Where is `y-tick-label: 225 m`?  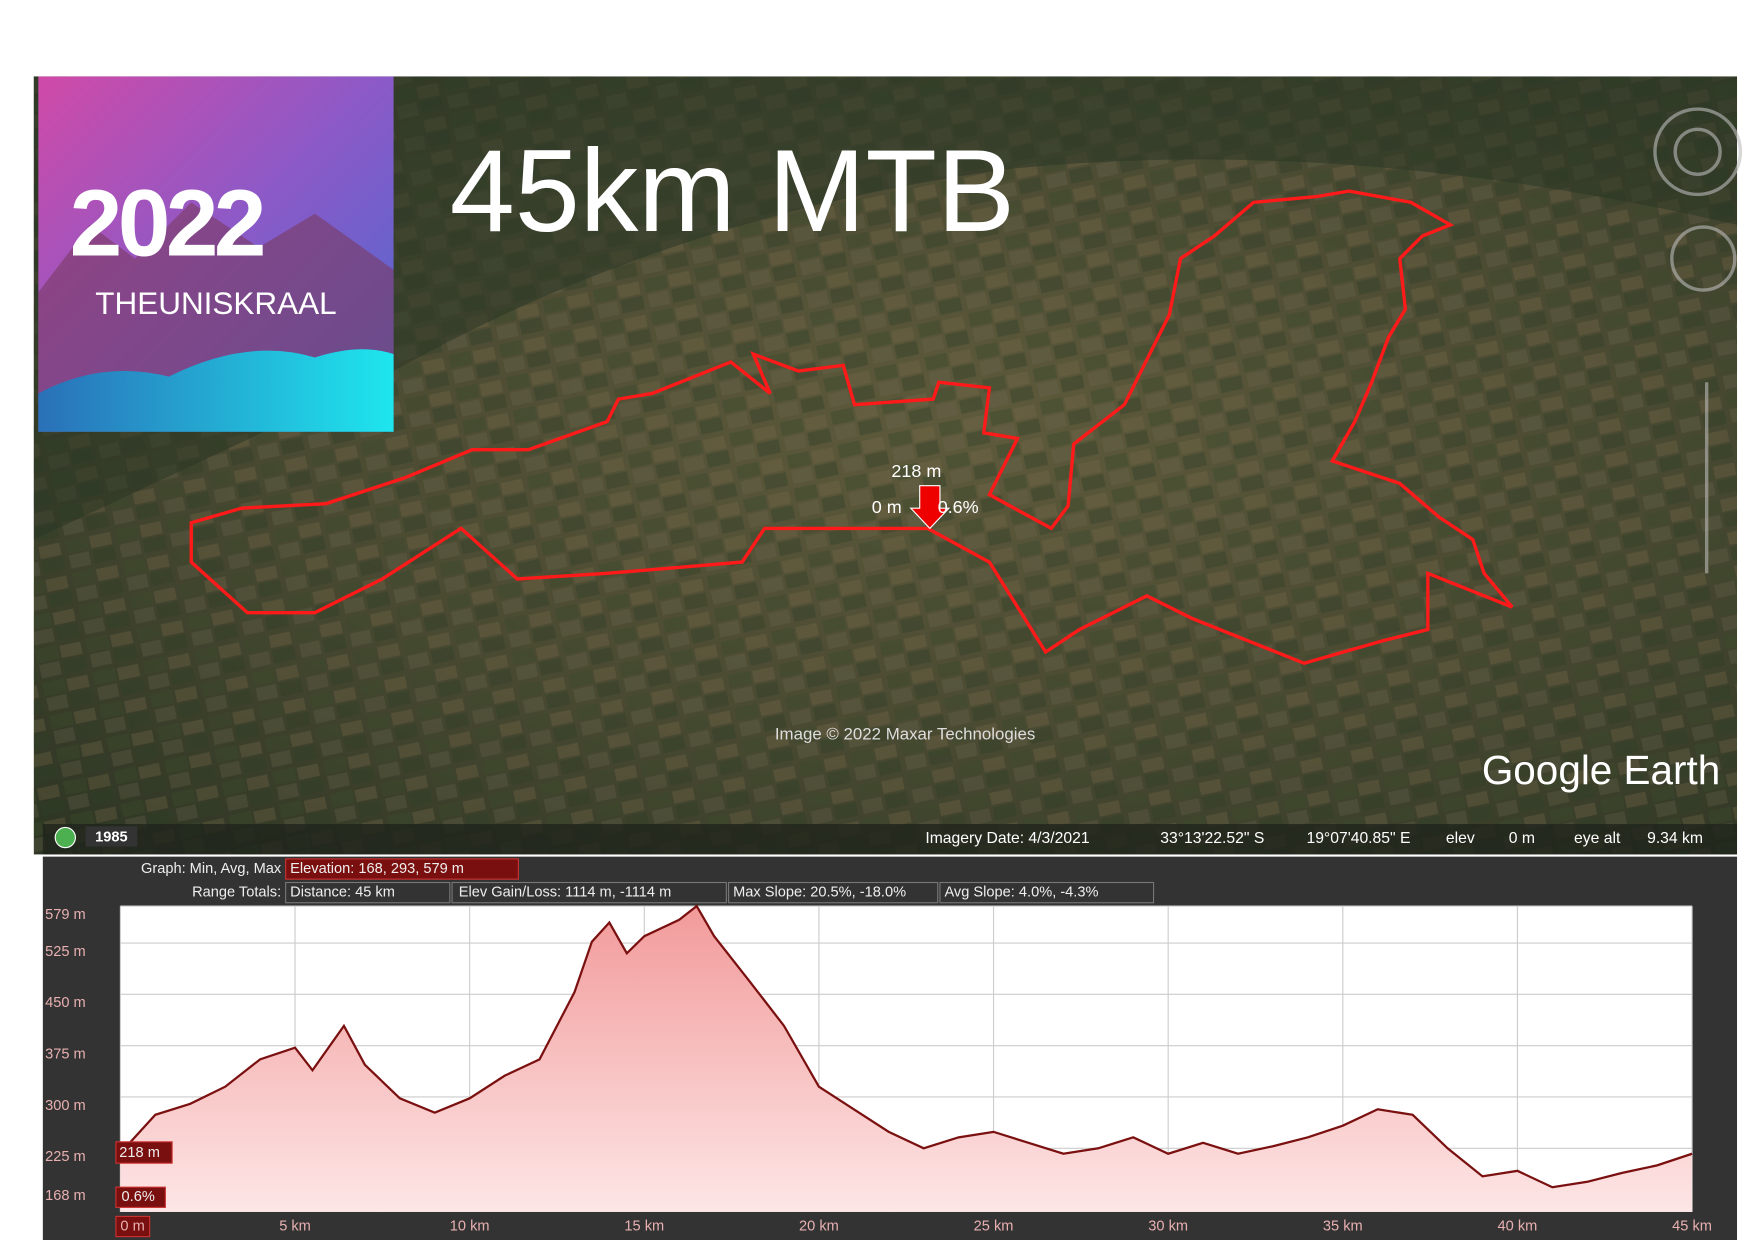 y-tick-label: 225 m is located at coordinates (65, 1157).